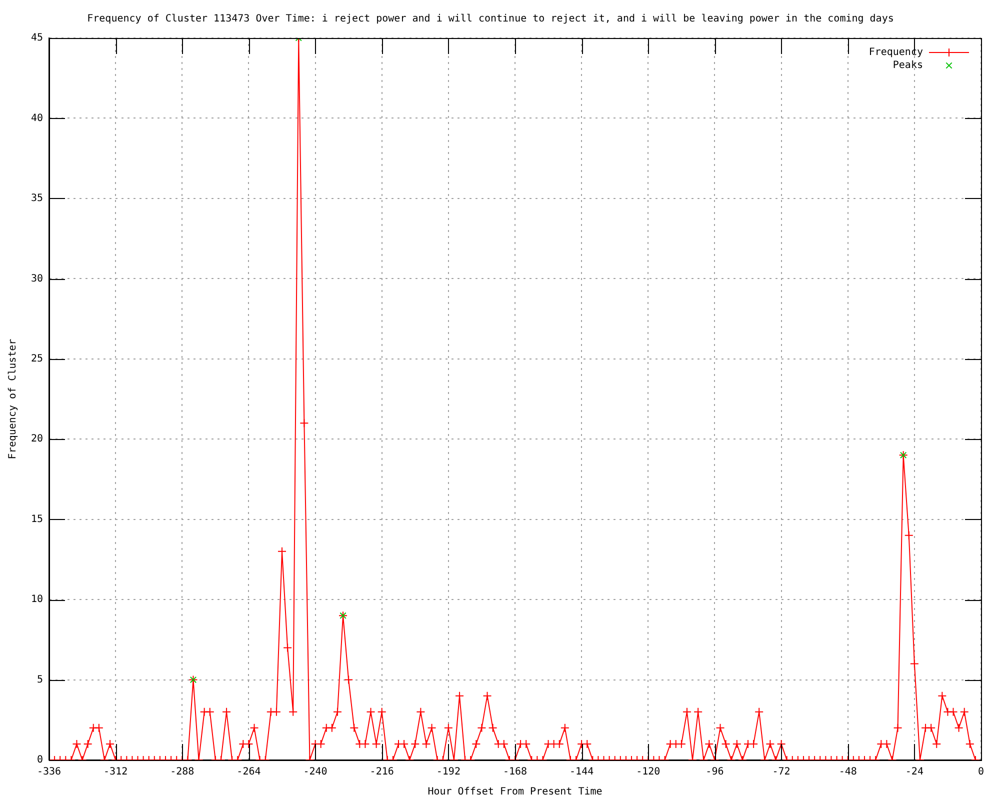 The image size is (1000, 800). What do you see at coordinates (36, 278) in the screenshot?
I see `y-tick-label: 30` at bounding box center [36, 278].